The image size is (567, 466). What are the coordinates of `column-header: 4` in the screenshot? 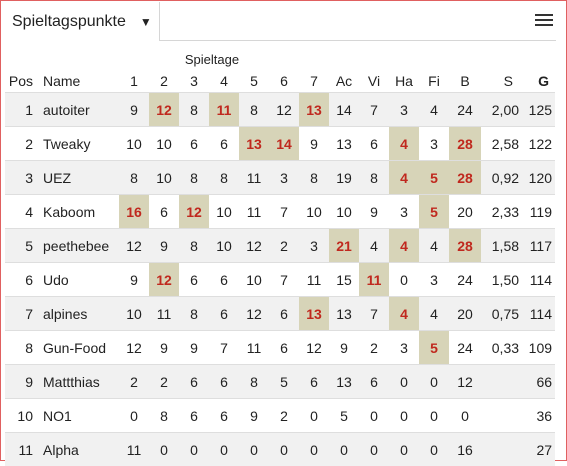 It's located at (224, 81).